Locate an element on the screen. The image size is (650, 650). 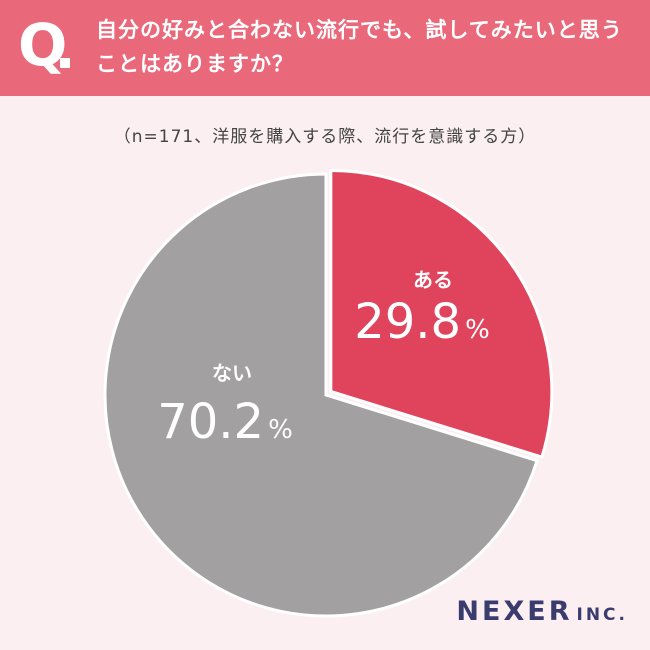
logo-main: NEXER is located at coordinates (514, 611).